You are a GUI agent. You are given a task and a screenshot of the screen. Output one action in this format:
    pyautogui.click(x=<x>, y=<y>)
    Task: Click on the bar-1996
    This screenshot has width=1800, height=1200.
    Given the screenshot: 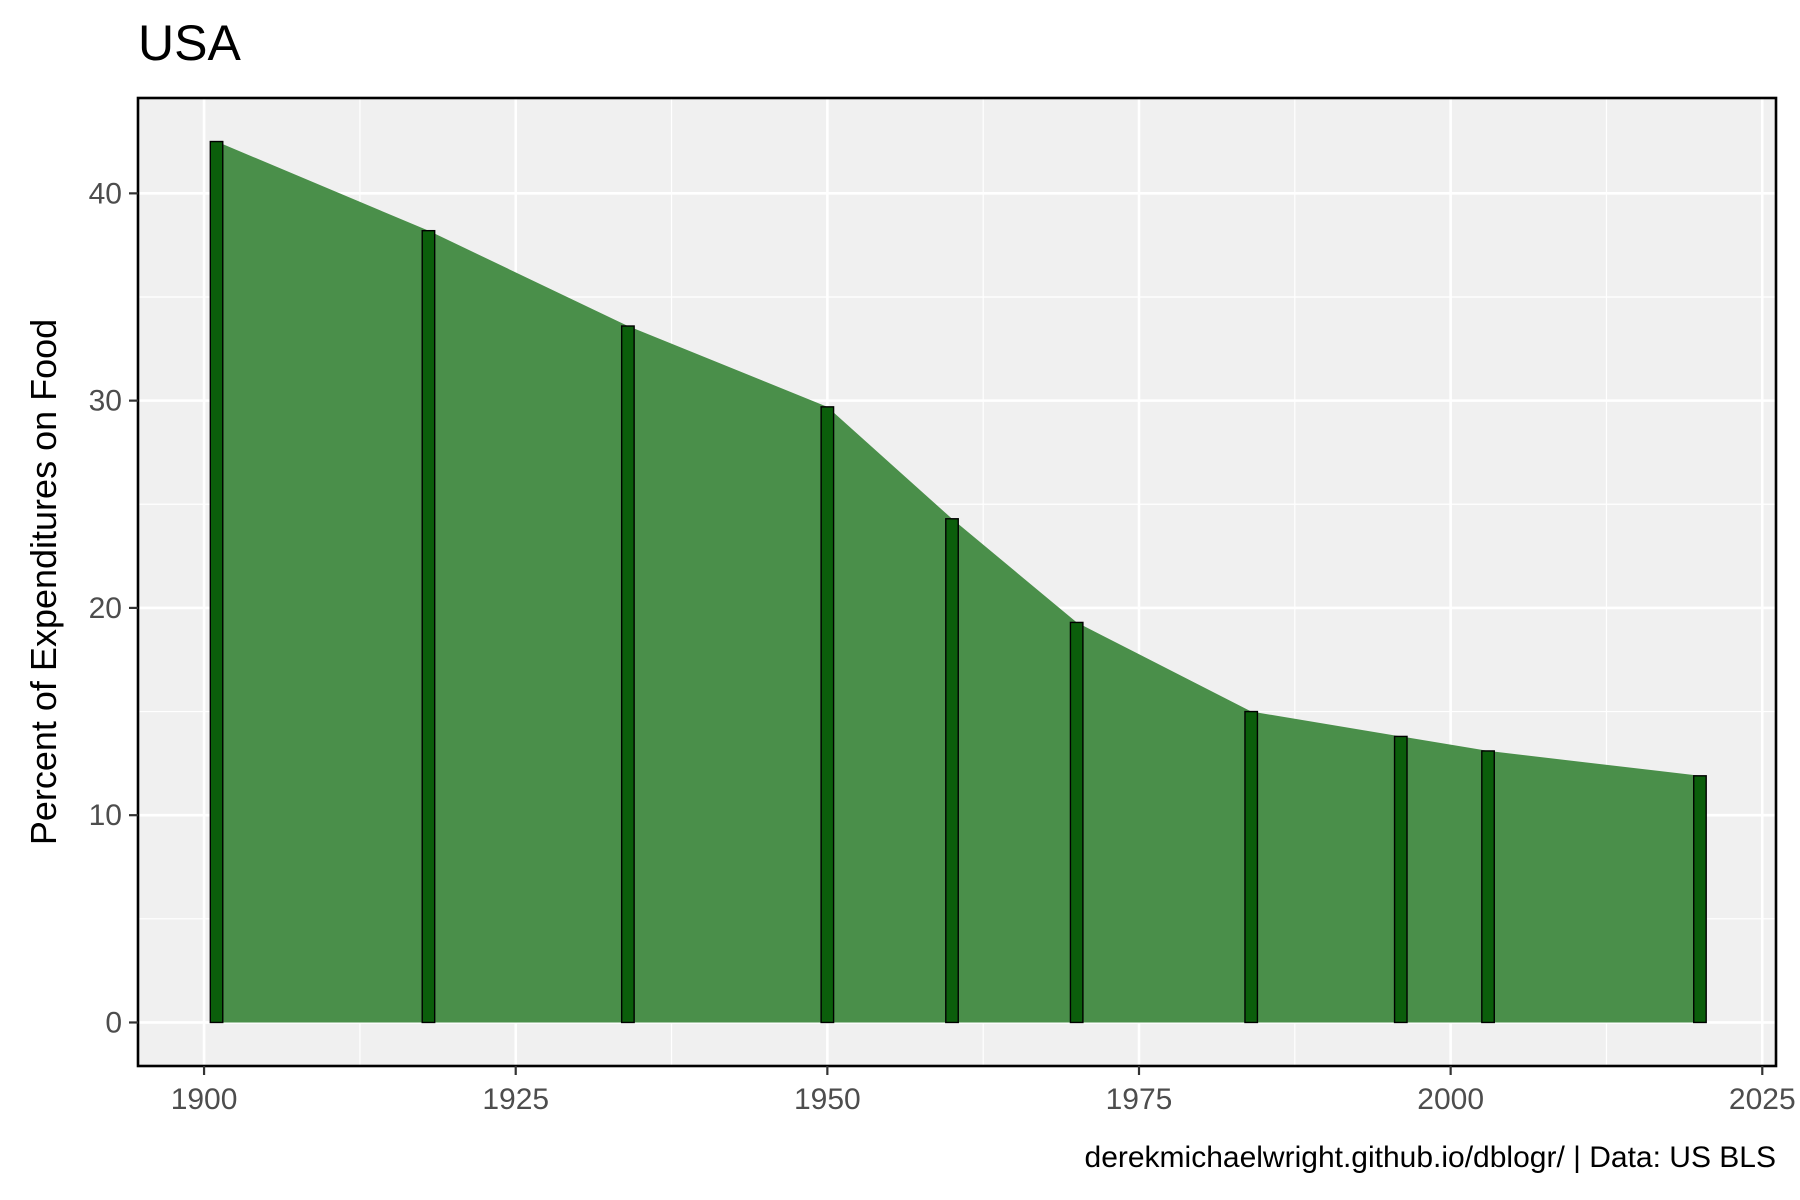 What is the action you would take?
    pyautogui.click(x=1400, y=879)
    